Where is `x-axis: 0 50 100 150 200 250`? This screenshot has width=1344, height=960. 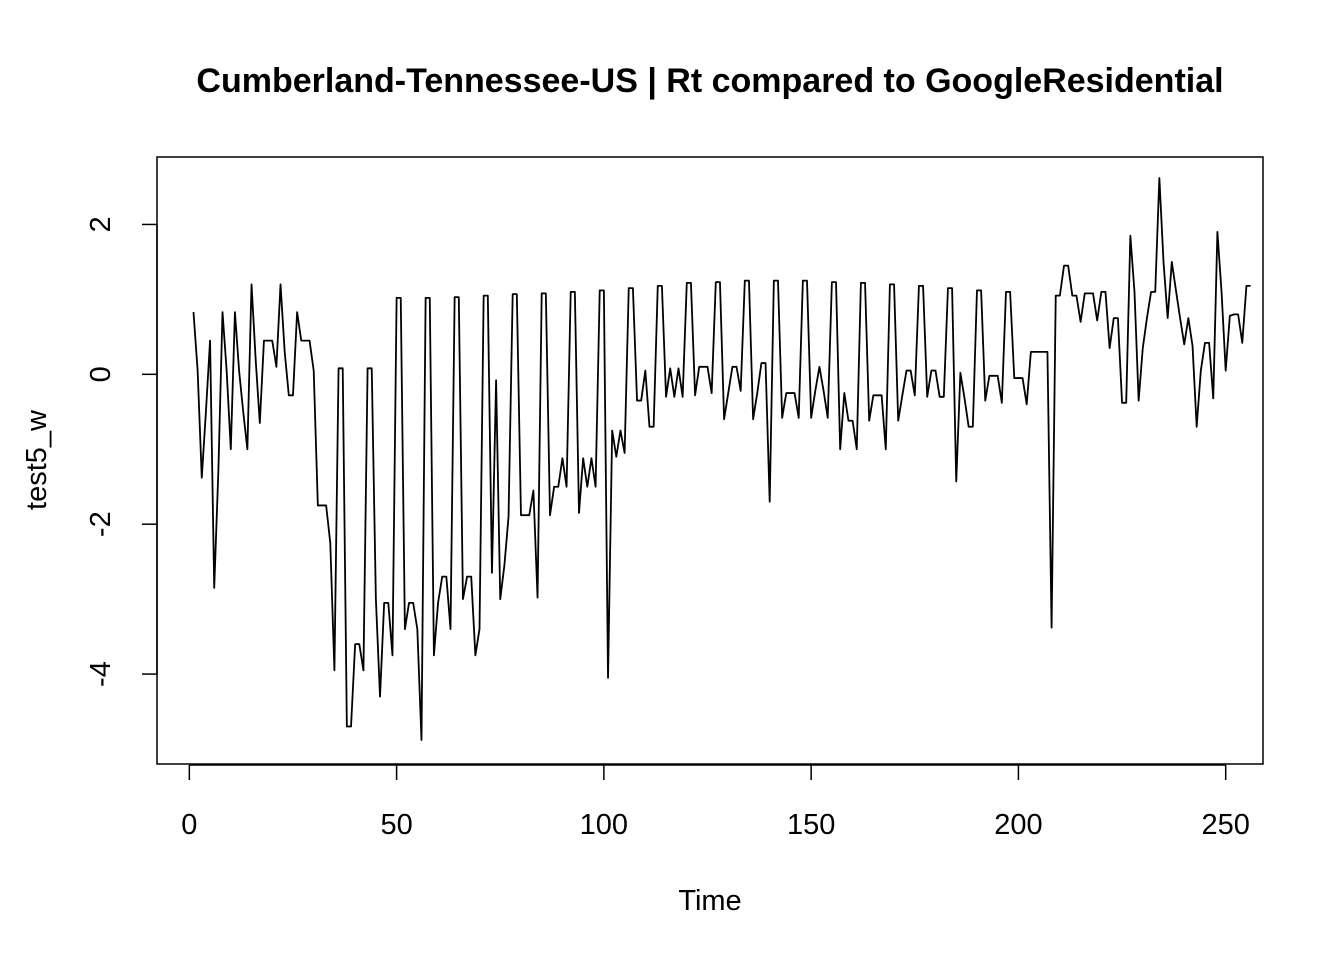 x-axis: 0 50 100 150 200 250 is located at coordinates (715, 802).